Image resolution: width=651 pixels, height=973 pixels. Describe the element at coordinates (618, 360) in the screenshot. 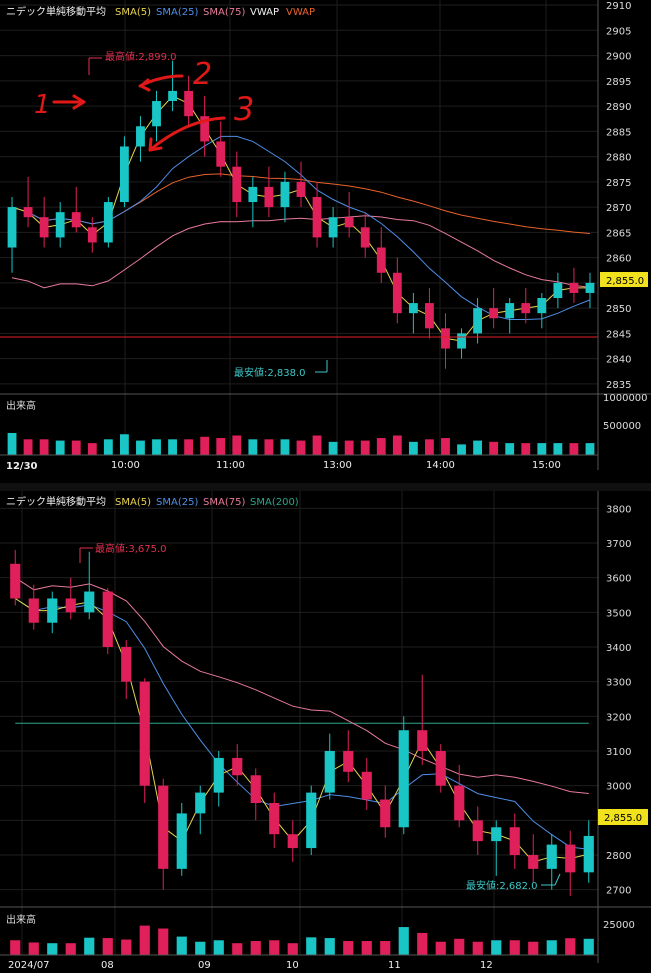

I see `price-tick-2840: 2840` at that location.